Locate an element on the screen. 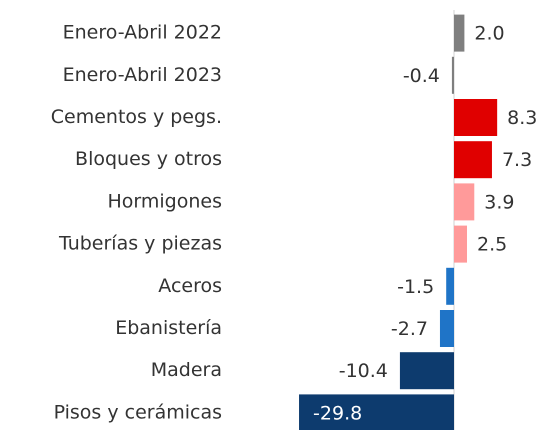 Image resolution: width=551 pixels, height=430 pixels. category-label: Tuberías y piezas is located at coordinates (140, 244).